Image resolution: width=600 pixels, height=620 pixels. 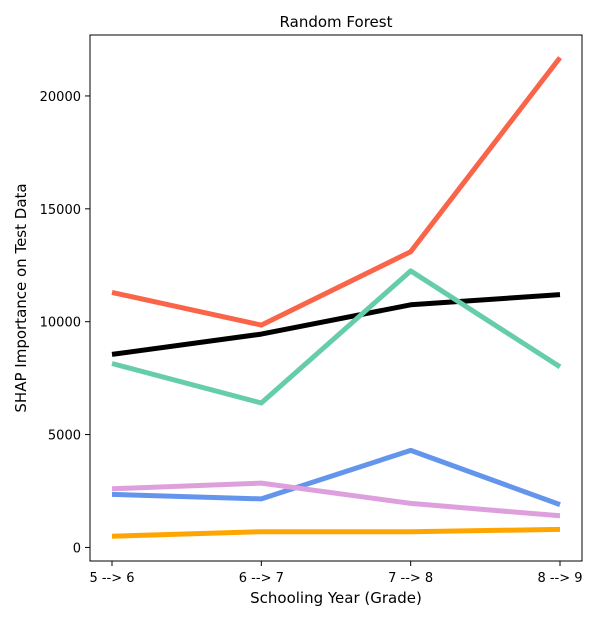 I want to click on y-tick-label: 5000, so click(x=64, y=436).